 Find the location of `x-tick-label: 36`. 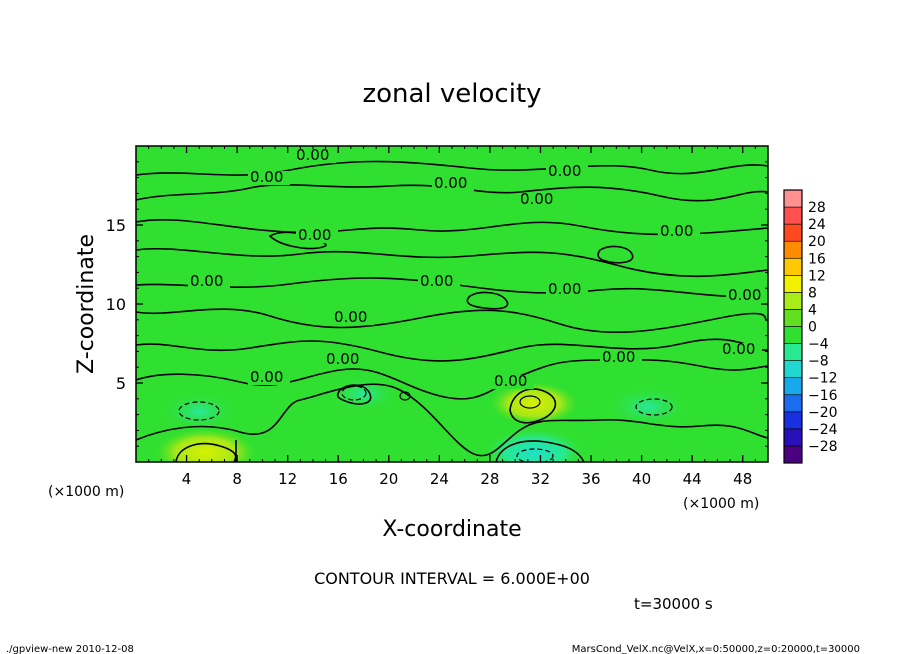

x-tick-label: 36 is located at coordinates (590, 479).